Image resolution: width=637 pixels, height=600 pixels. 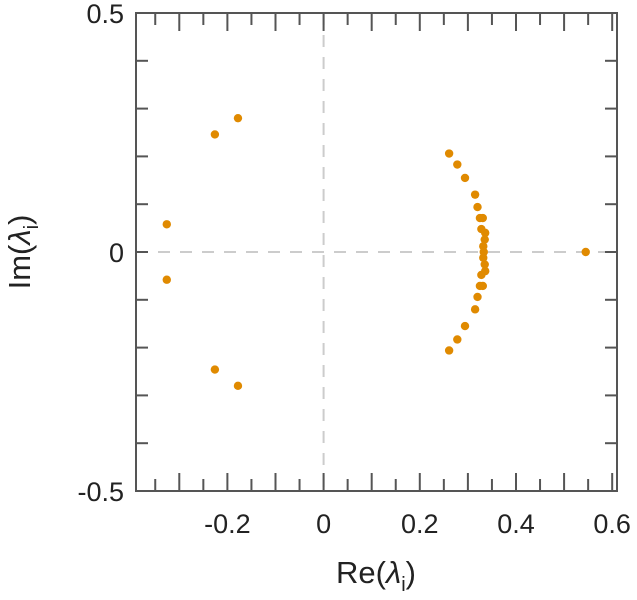 I want to click on x-tick-label: -0.2, so click(x=227, y=524).